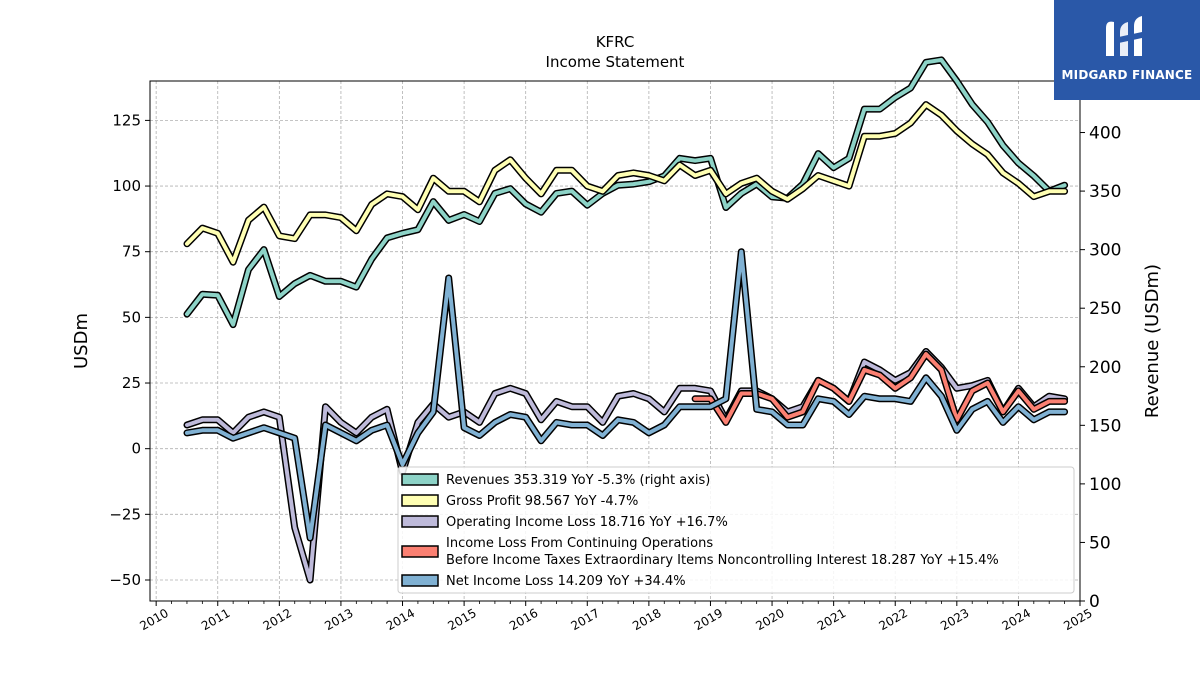 The width and height of the screenshot is (1200, 675). I want to click on y-tick-label-left: 25, so click(131, 383).